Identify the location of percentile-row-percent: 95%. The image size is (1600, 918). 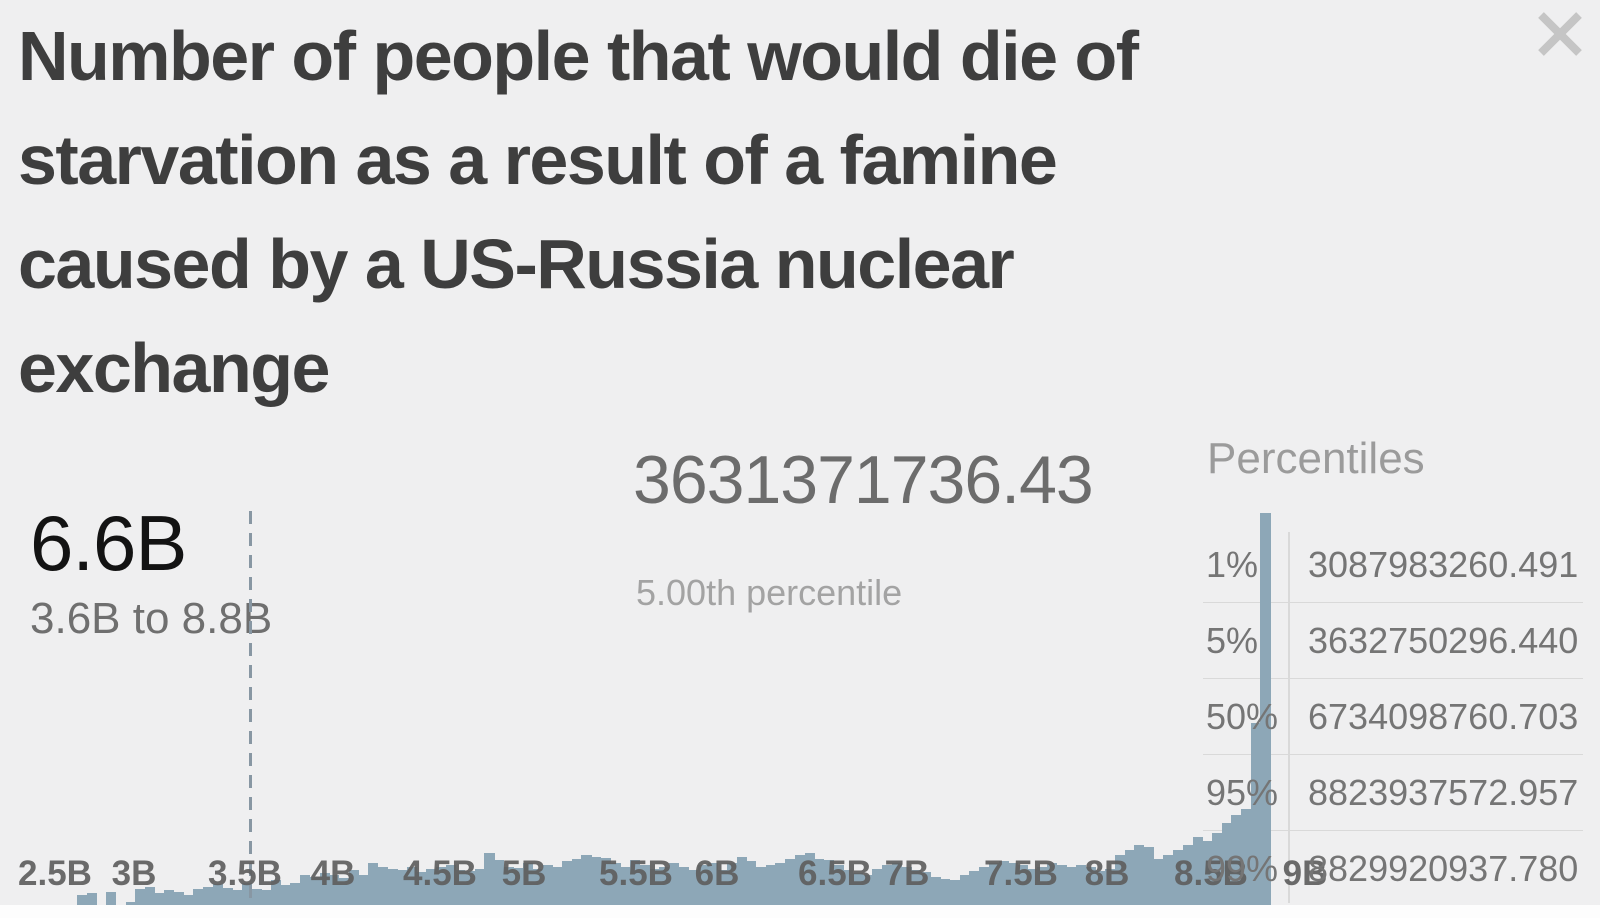
(1242, 792).